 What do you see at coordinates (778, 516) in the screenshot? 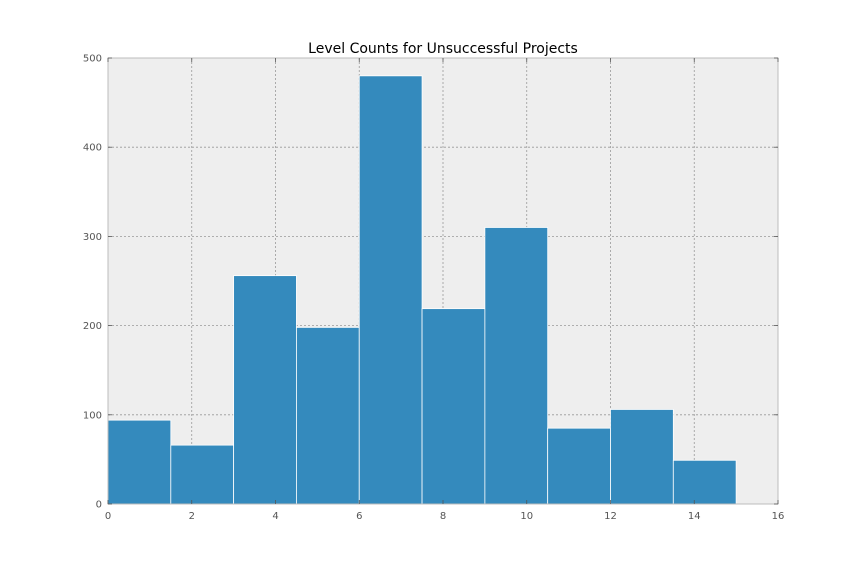
I see `x-tick-label: 16` at bounding box center [778, 516].